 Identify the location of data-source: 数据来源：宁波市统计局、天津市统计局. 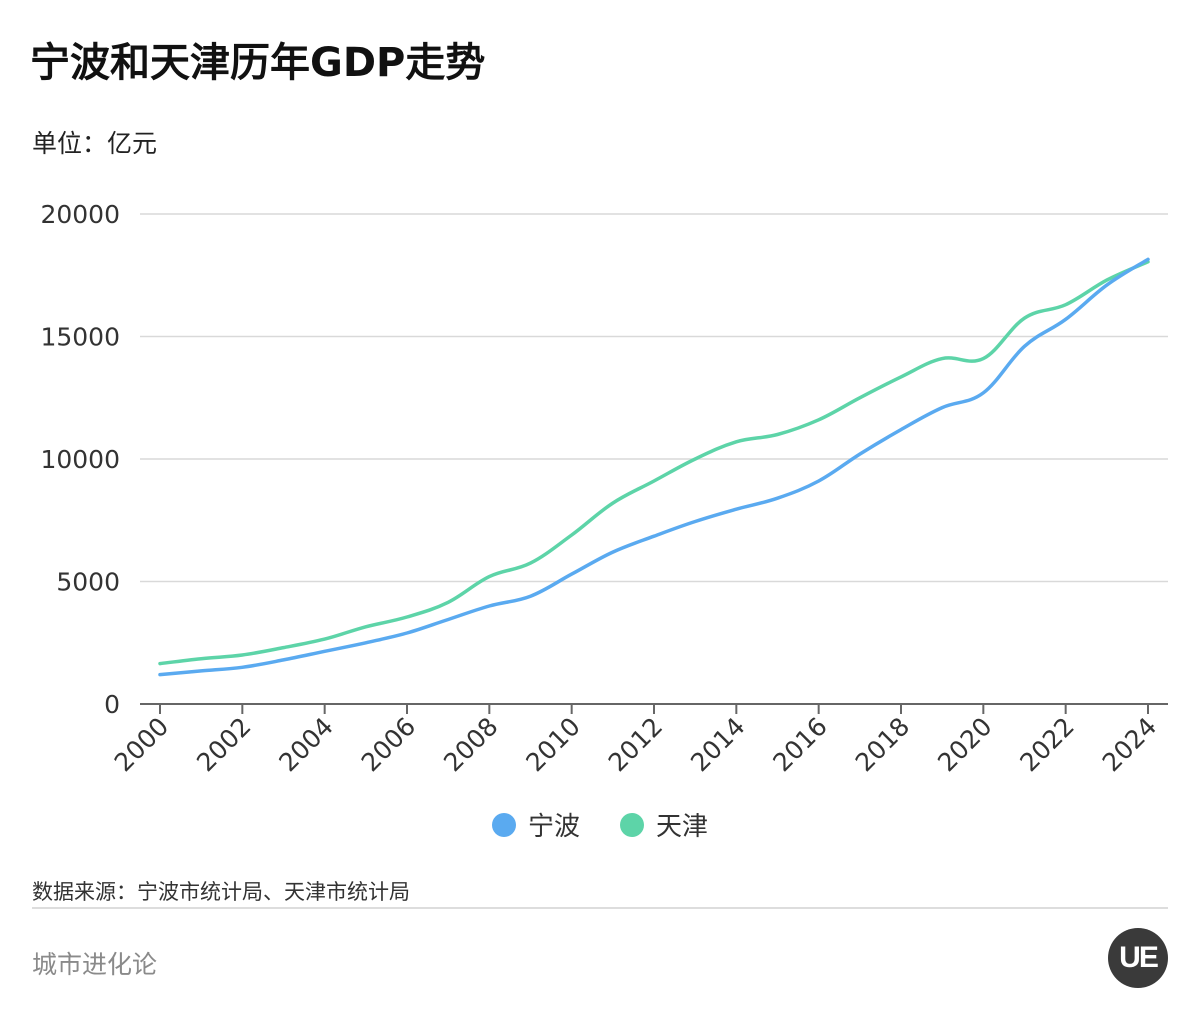
(221, 892).